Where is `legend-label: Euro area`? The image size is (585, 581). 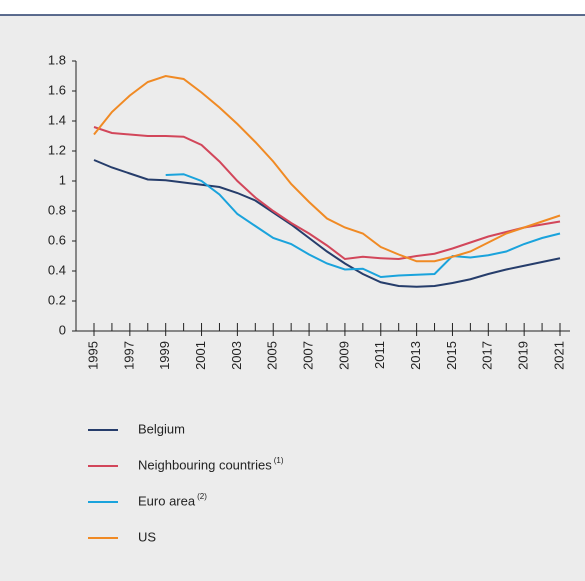 legend-label: Euro area is located at coordinates (167, 500).